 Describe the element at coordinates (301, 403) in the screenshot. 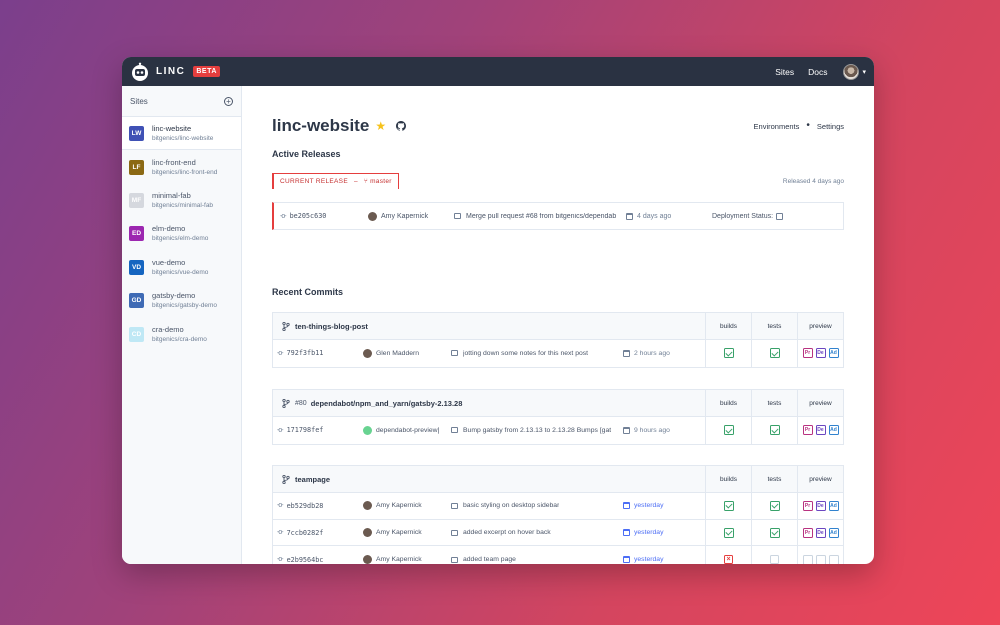

I see `pr-number: #80` at that location.